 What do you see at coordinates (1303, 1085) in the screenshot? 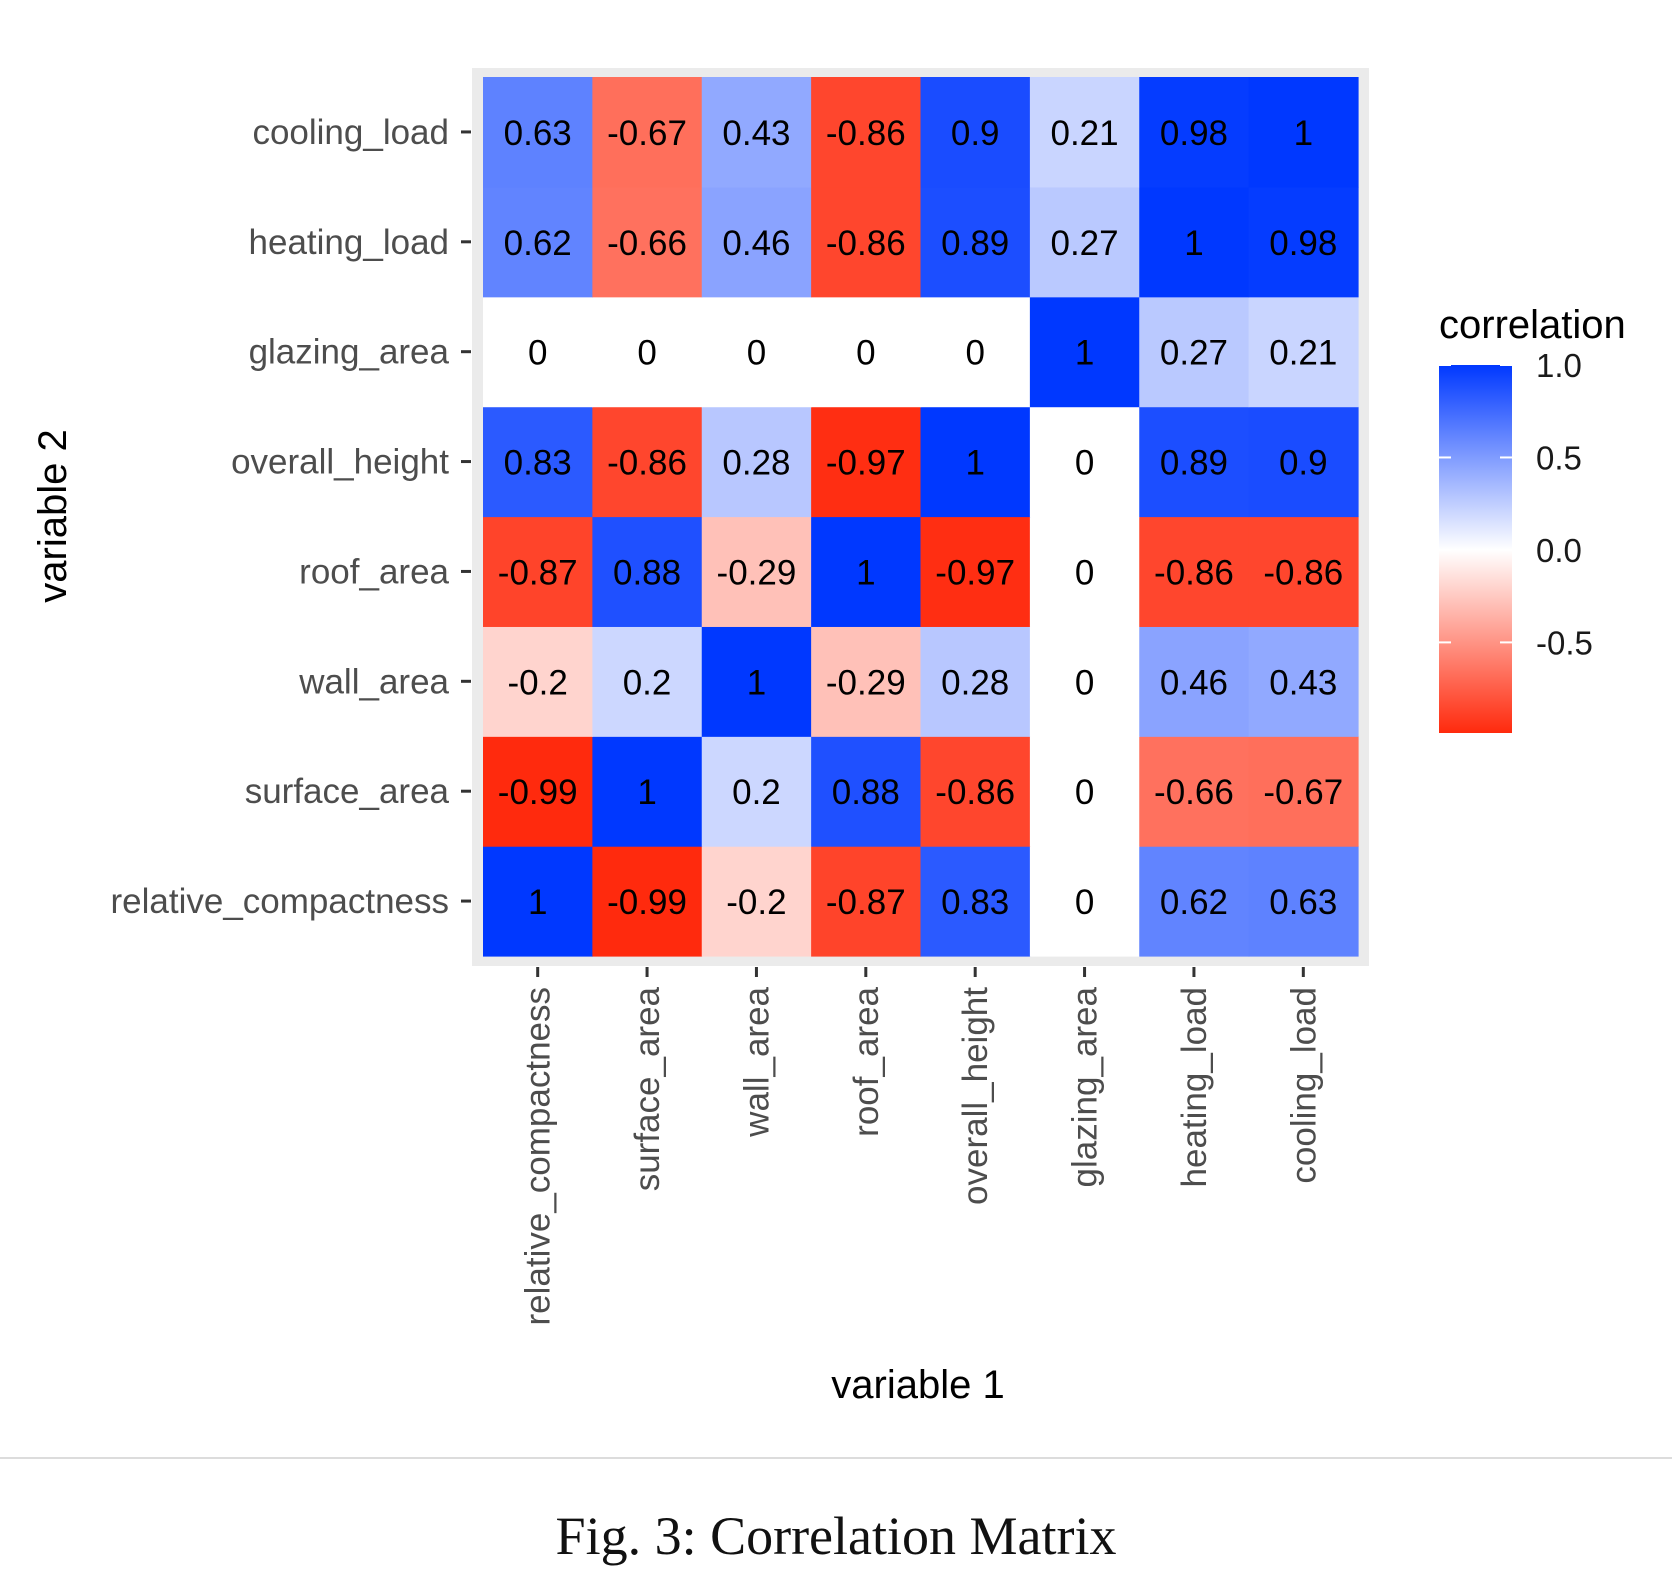
I see `x-axis-tick-label: cooling_load` at bounding box center [1303, 1085].